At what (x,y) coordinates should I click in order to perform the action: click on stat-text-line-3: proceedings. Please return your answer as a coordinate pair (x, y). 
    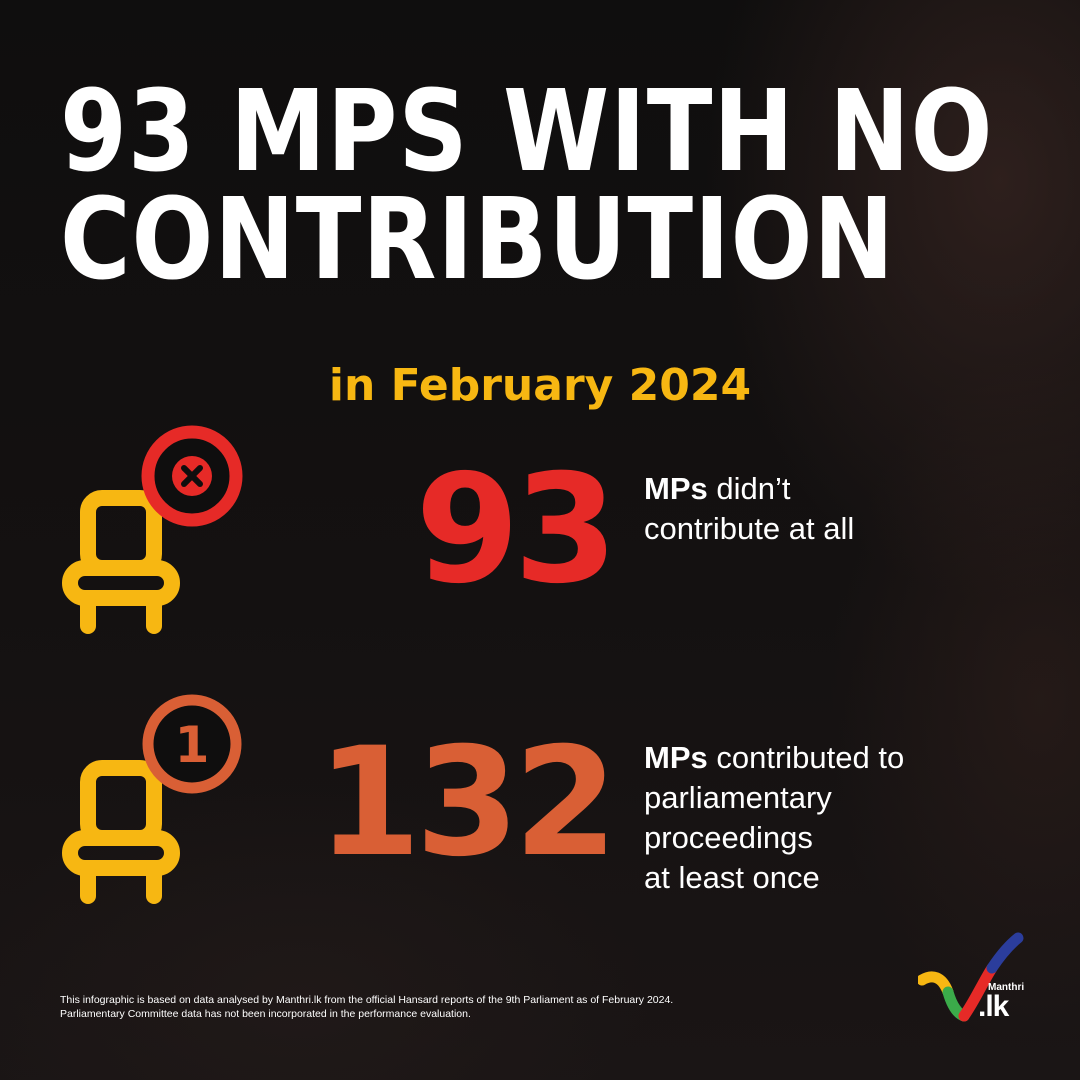
    Looking at the image, I should click on (728, 837).